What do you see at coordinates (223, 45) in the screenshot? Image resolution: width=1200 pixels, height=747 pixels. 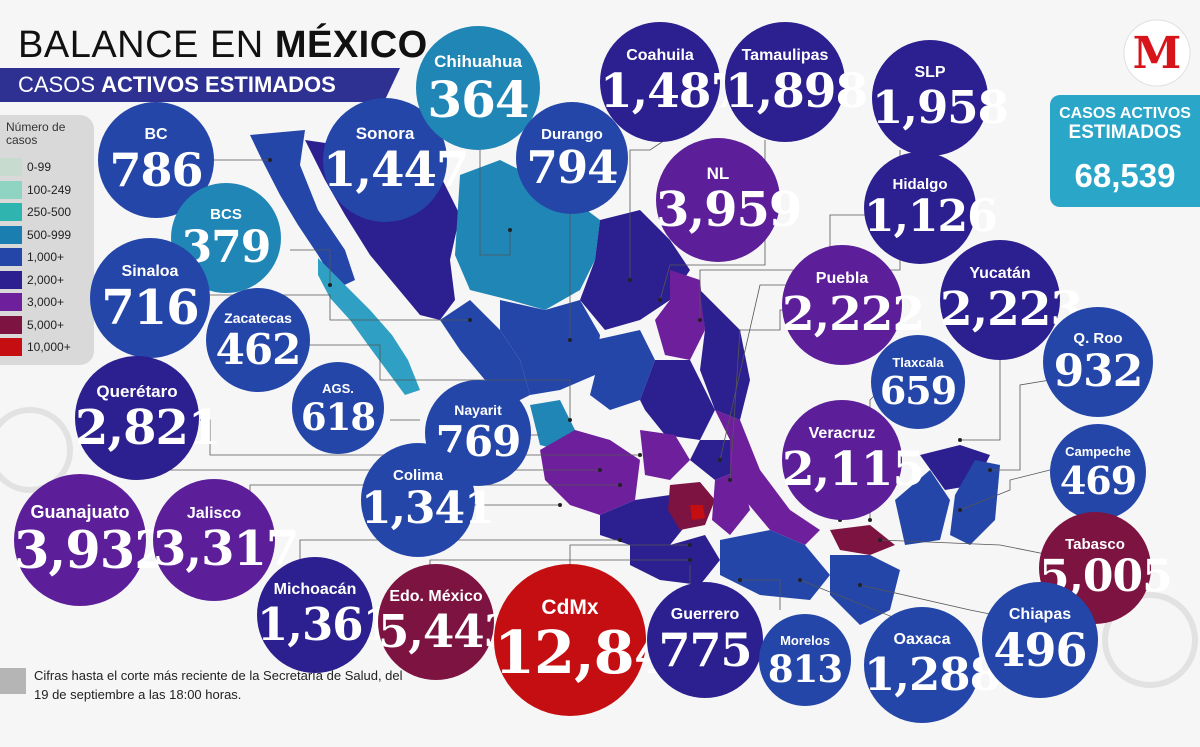 I see `page-title: BALANCE EN MÉXICO` at bounding box center [223, 45].